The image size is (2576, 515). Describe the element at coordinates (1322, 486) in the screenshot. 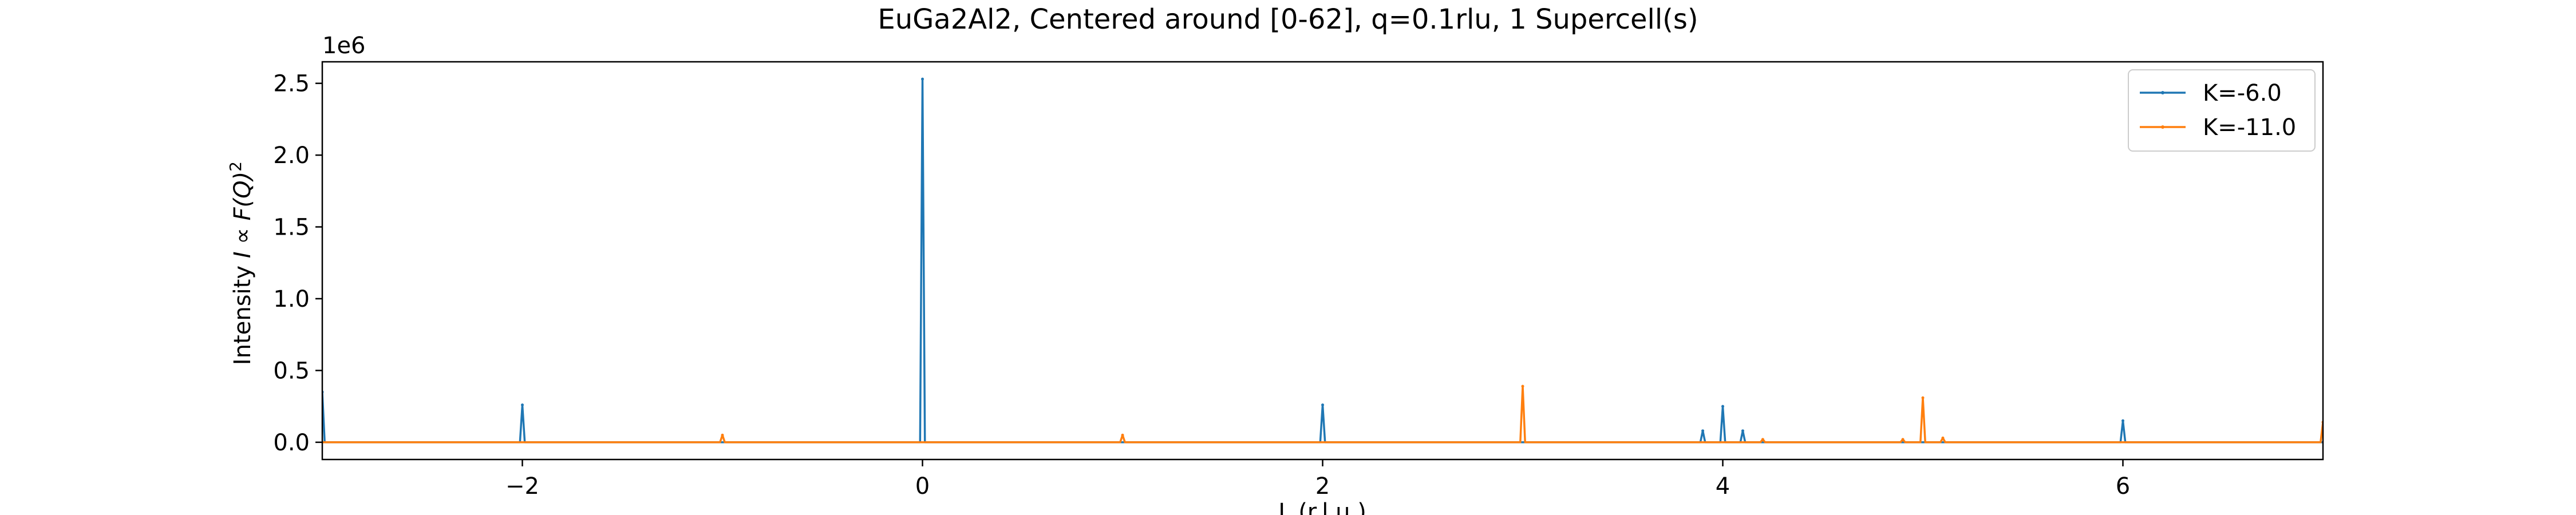

I see `x-tick-label: 2` at that location.